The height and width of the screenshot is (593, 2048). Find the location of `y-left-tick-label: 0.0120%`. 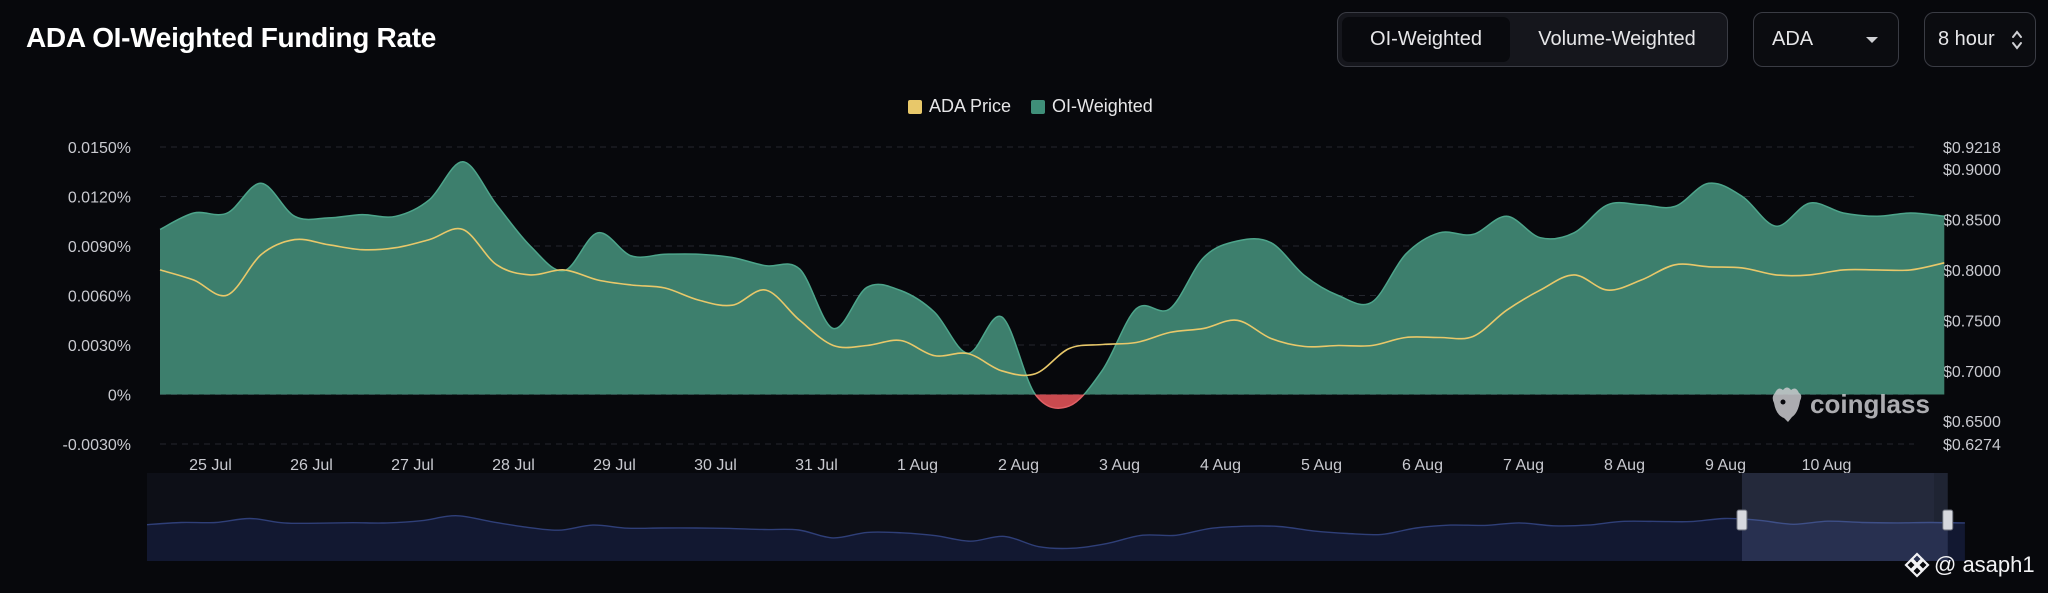

y-left-tick-label: 0.0120% is located at coordinates (99, 198).